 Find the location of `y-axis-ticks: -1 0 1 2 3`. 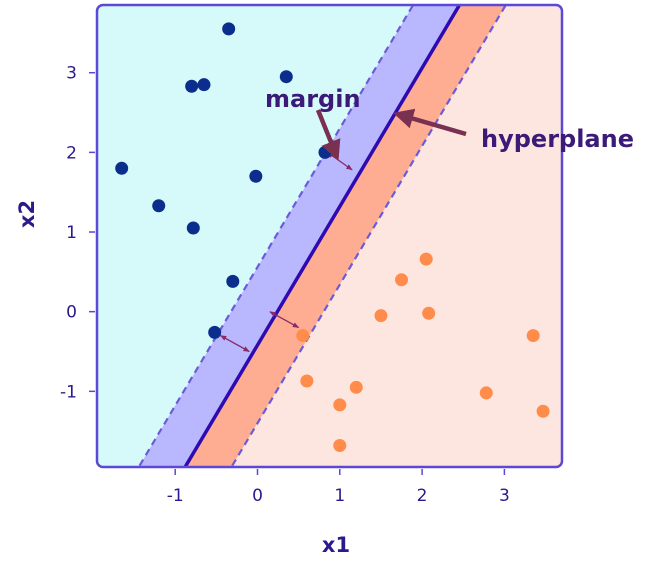

y-axis-ticks: -1 0 1 2 3 is located at coordinates (77, 233).